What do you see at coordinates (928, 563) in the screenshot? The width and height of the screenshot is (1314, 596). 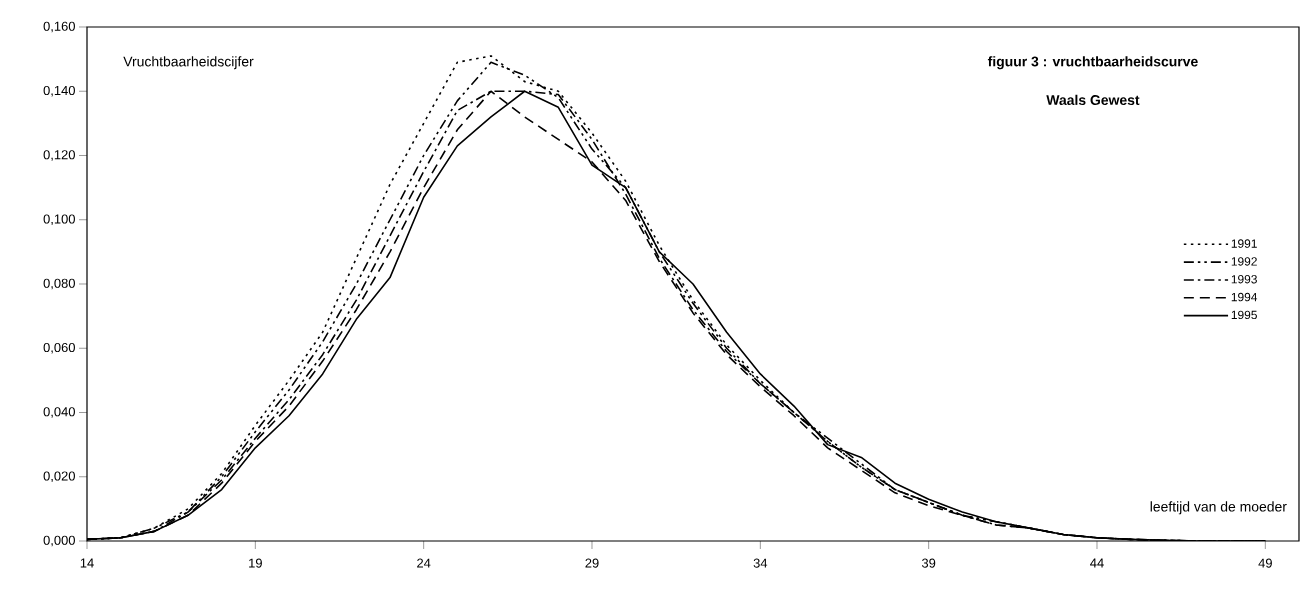 I see `x-tick-label: 39` at bounding box center [928, 563].